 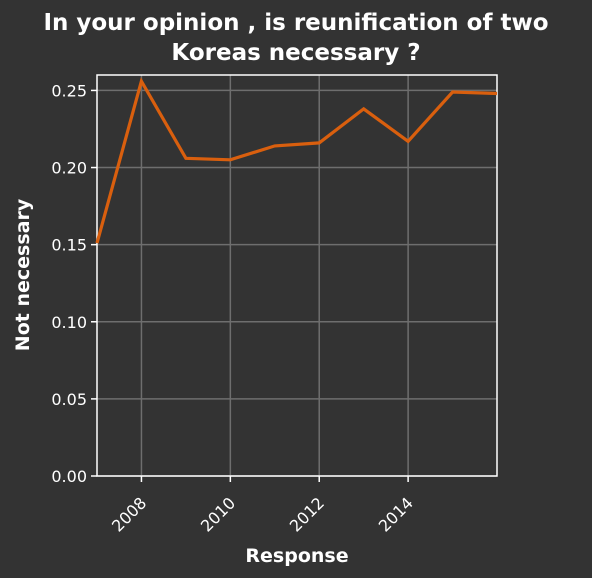 What do you see at coordinates (74, 283) in the screenshot?
I see `y-tick-labels: 0.00 0.05 0.10 0.15 0.20 0.25` at bounding box center [74, 283].